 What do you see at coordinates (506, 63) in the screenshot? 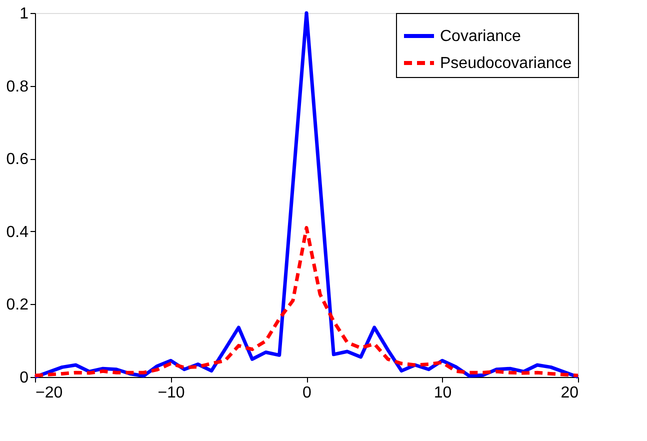
I see `legend-label: Pseudocovariance` at bounding box center [506, 63].